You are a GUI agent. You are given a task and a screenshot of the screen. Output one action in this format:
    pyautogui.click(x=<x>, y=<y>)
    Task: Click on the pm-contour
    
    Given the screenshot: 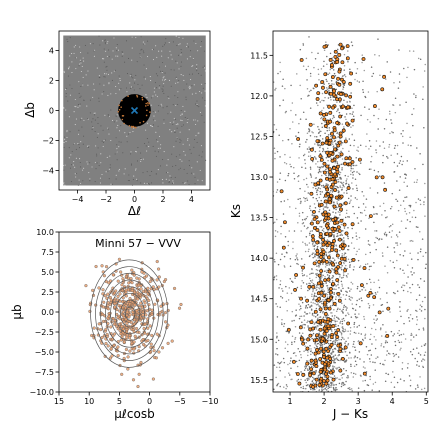 What is the action you would take?
    pyautogui.click(x=130, y=313)
    